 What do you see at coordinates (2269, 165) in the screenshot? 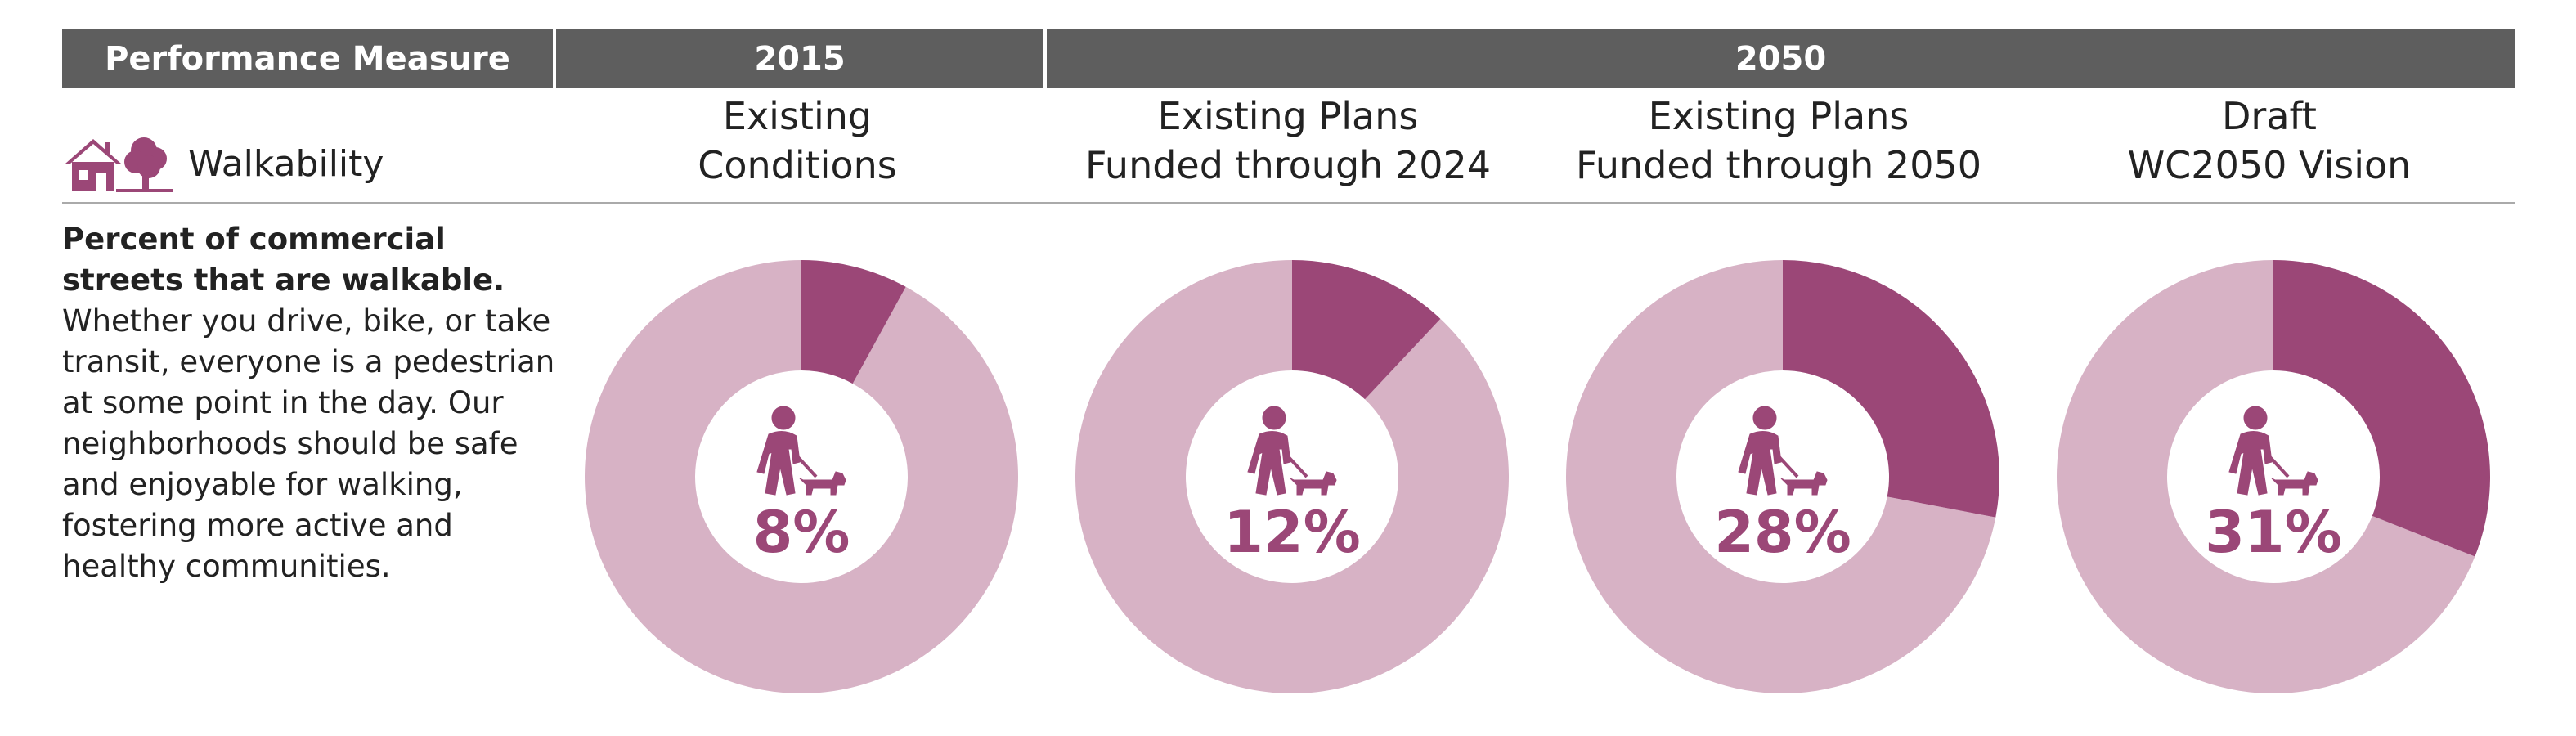
I see `column-heading-line2: WC2050 Vision` at bounding box center [2269, 165].